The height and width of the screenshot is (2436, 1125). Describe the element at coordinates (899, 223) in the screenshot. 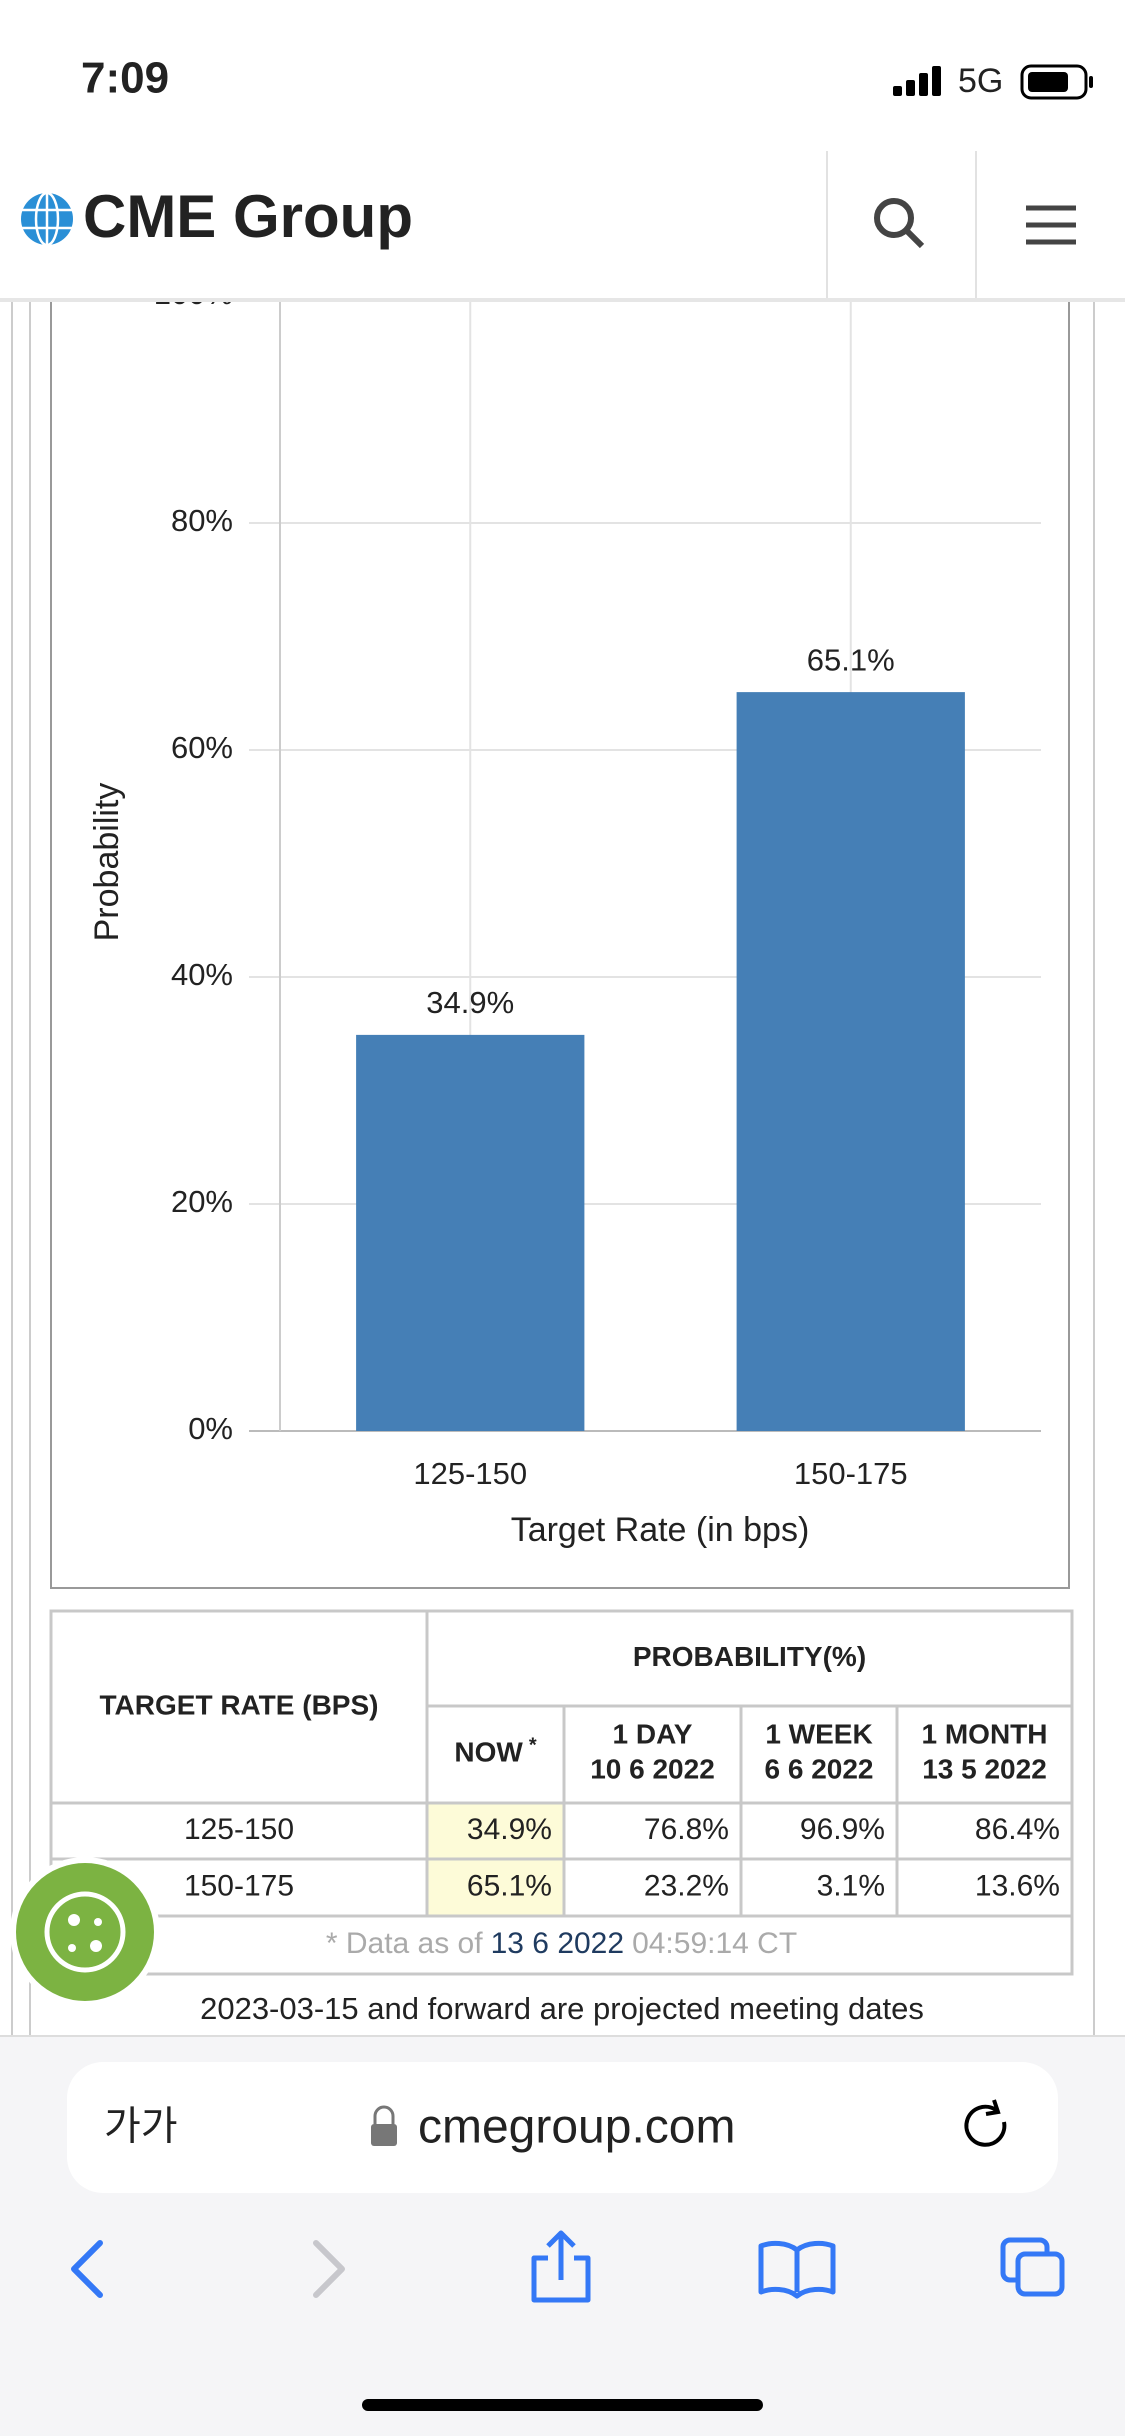

I see `search-button` at that location.